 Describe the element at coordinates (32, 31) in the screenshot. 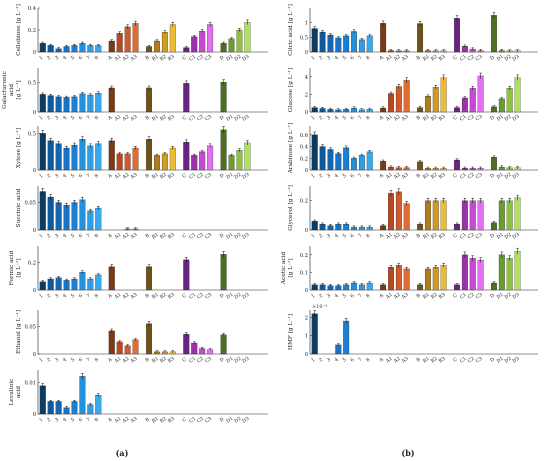

I see `y-tick-label-cellobiose: 0.2` at that location.